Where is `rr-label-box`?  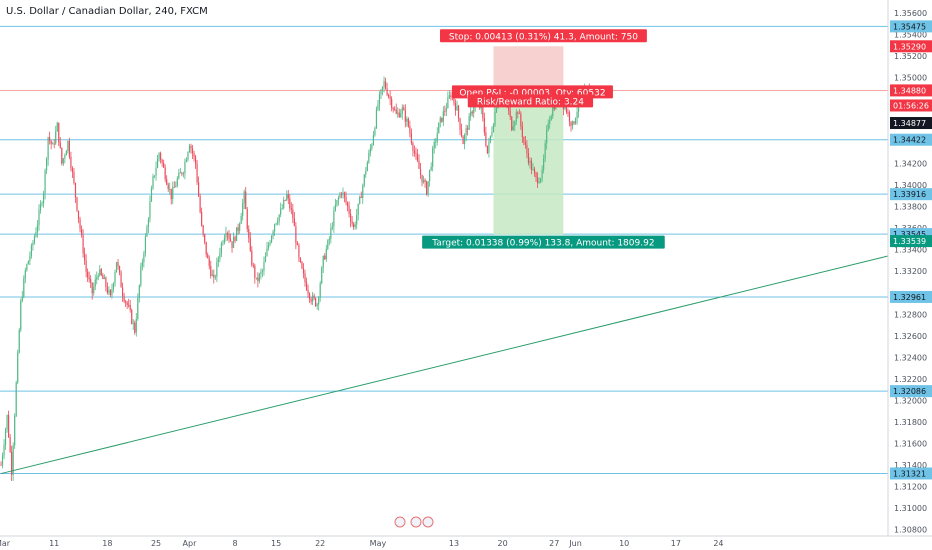
rr-label-box is located at coordinates (530, 101).